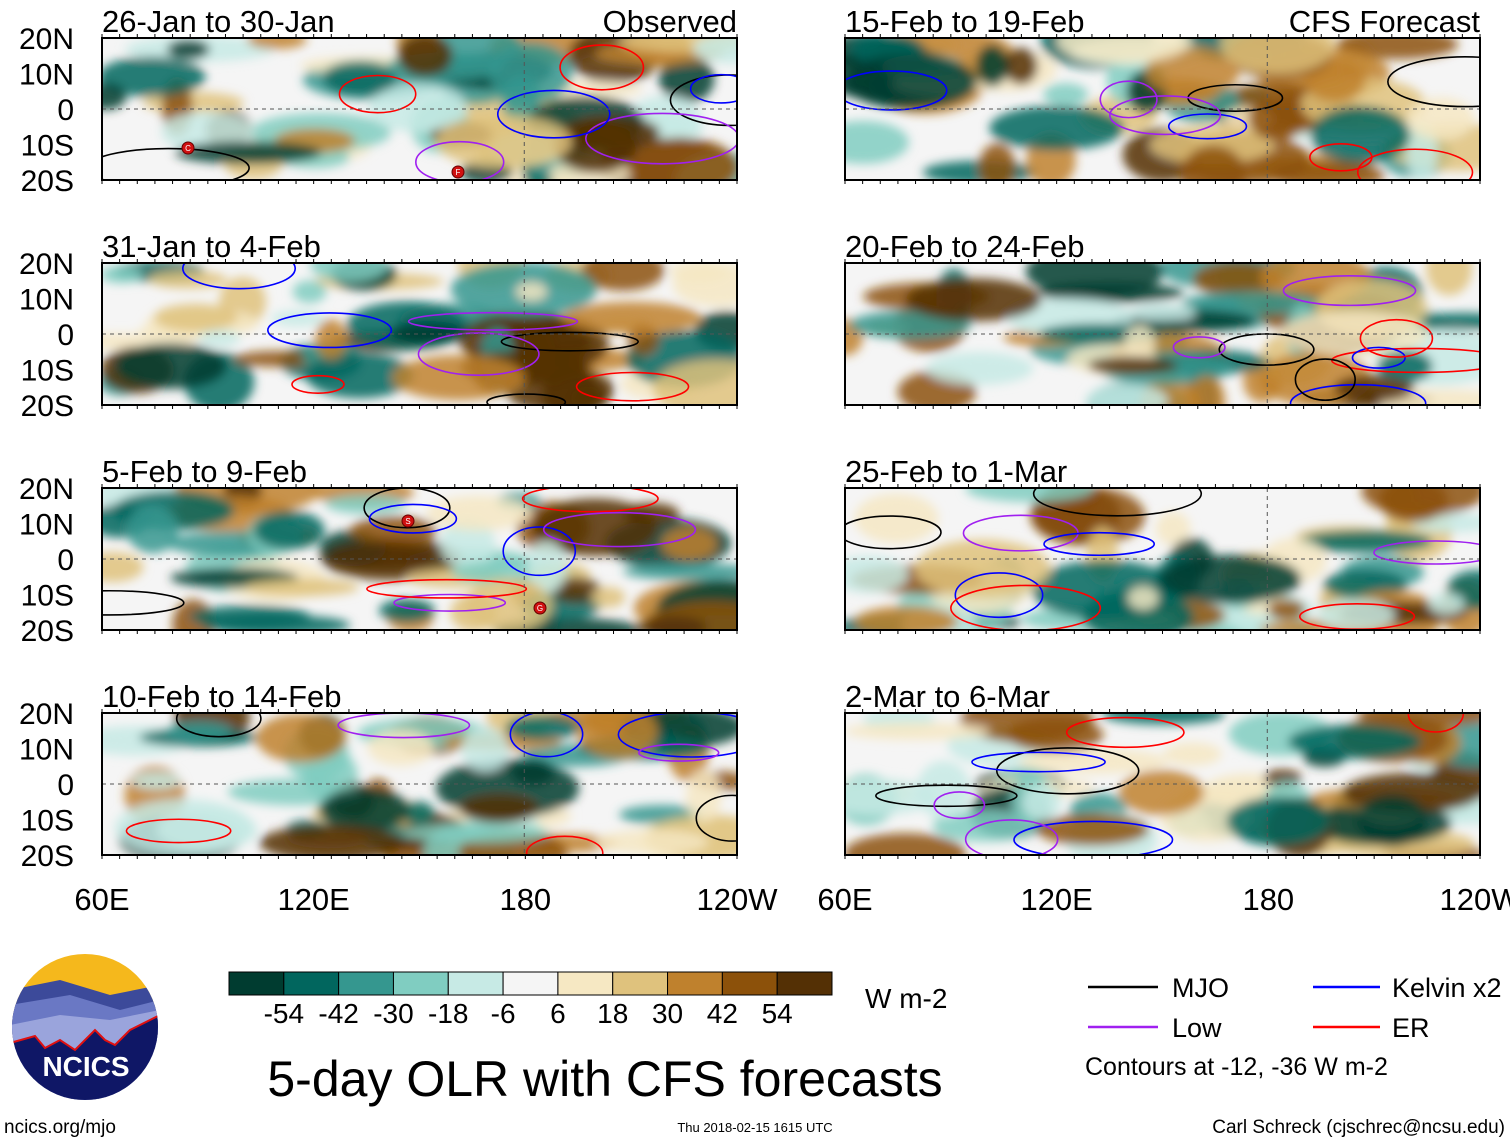 The image size is (1510, 1147). I want to click on storm-marker: G, so click(540, 608).